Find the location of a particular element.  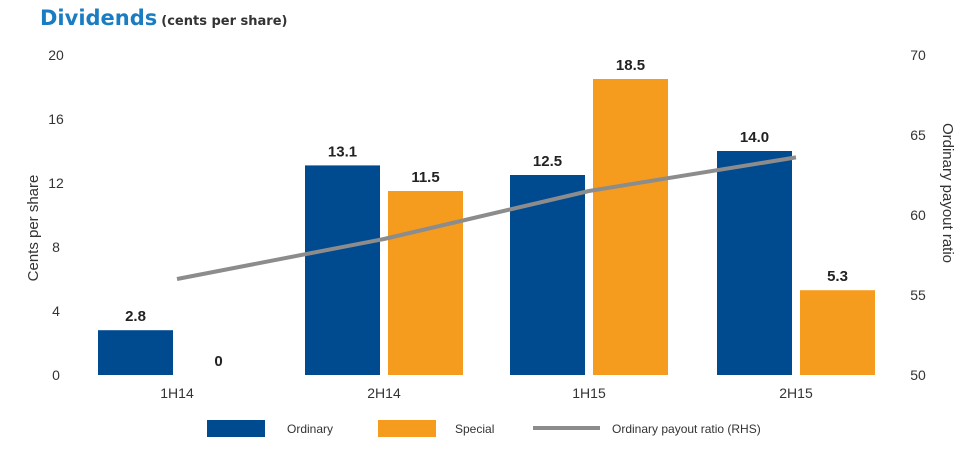

legend-label-payout-ratio: Ordinary payout ratio (RHS) is located at coordinates (686, 429).